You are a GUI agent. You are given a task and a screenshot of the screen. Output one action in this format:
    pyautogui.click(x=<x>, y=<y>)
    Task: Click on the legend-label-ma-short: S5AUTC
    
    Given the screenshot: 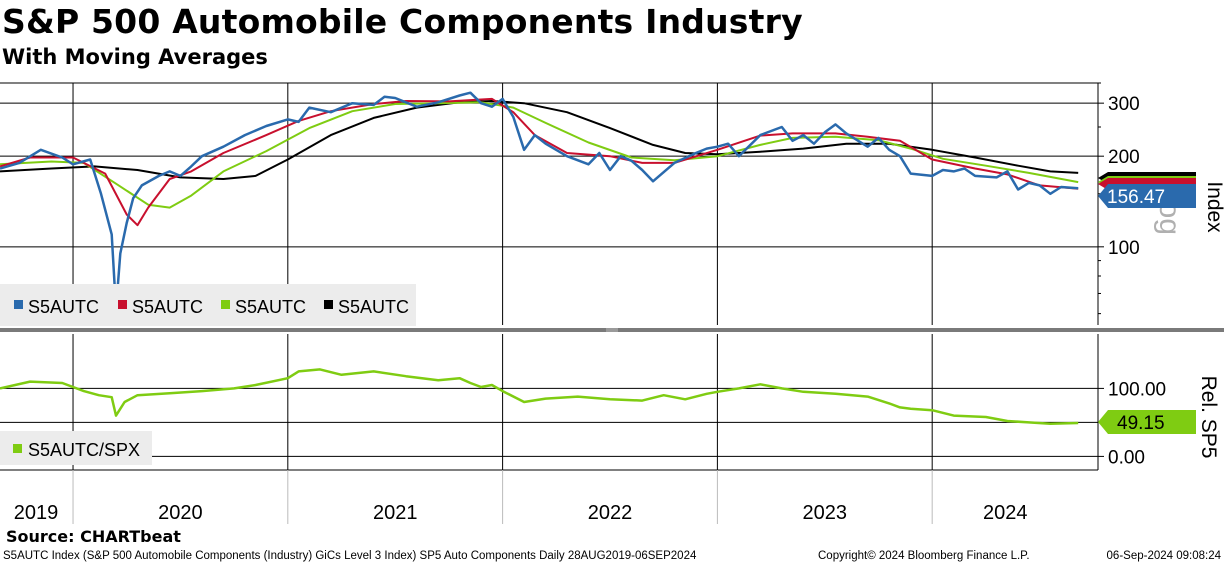 What is the action you would take?
    pyautogui.click(x=167, y=307)
    